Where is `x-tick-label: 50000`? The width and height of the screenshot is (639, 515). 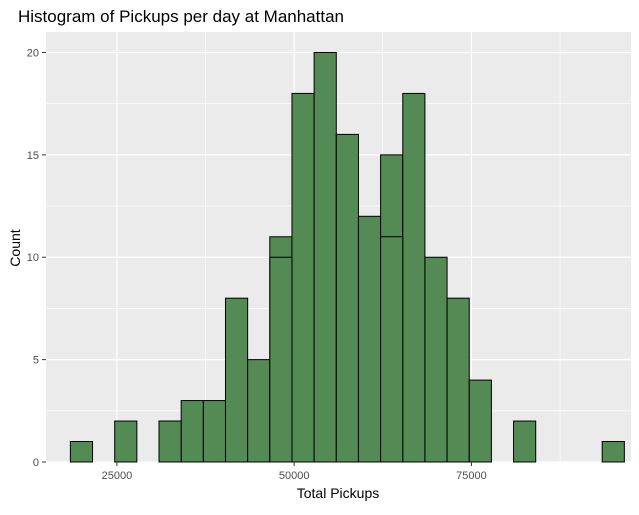 x-tick-label: 50000 is located at coordinates (294, 476).